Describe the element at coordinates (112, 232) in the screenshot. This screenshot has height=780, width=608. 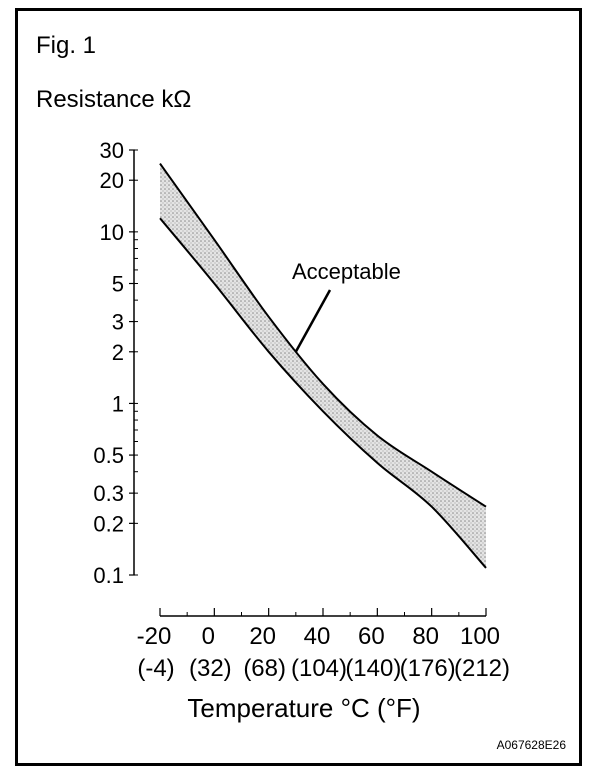
I see `y-tick-label: 10` at that location.